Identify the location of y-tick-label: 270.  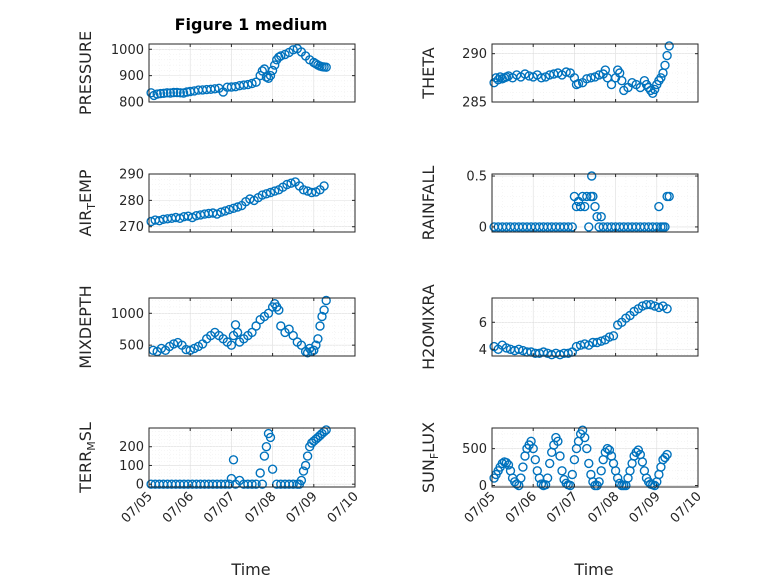
(131, 227).